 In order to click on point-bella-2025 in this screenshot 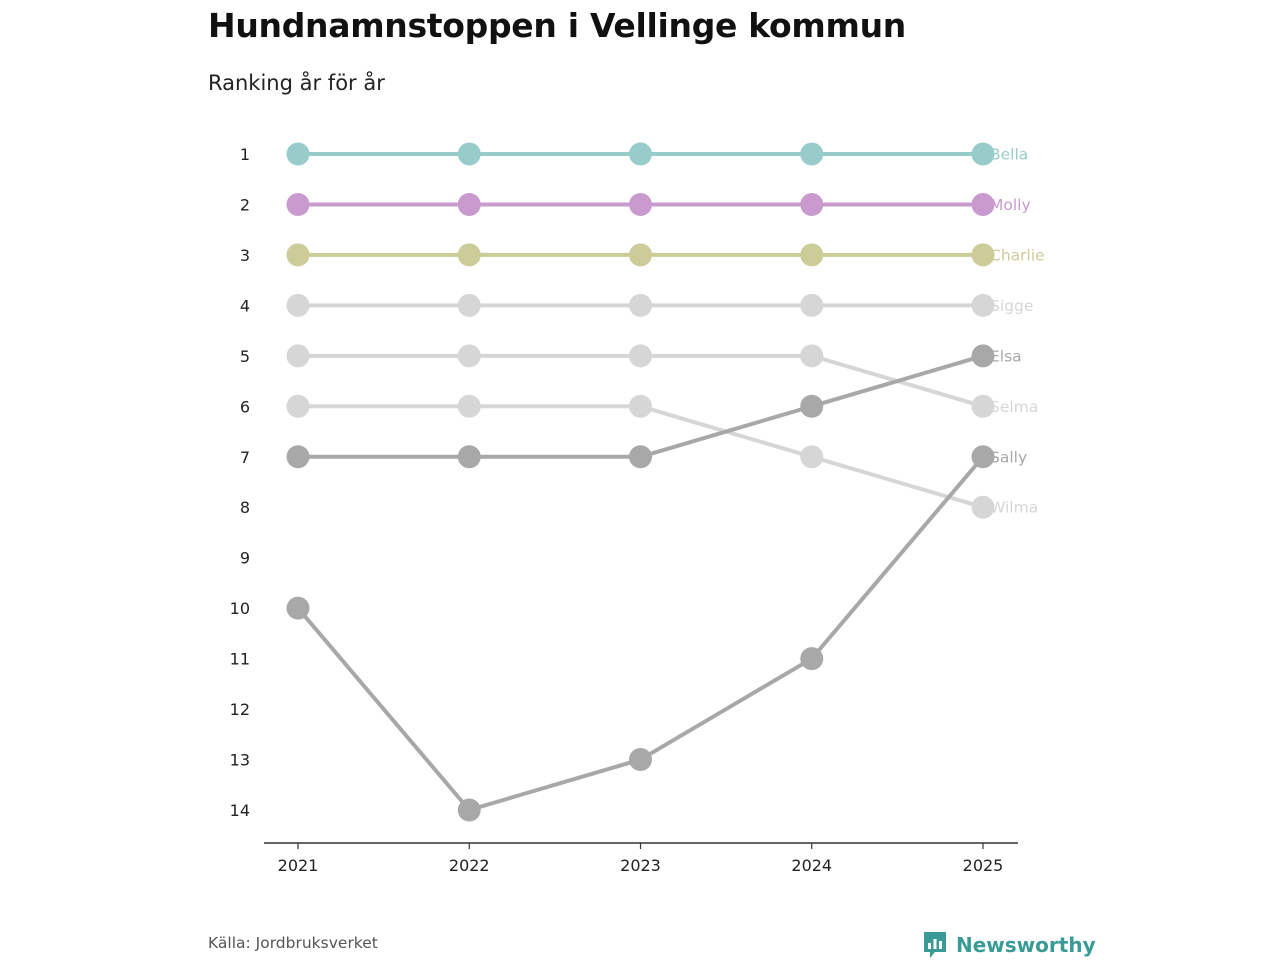, I will do `click(983, 154)`.